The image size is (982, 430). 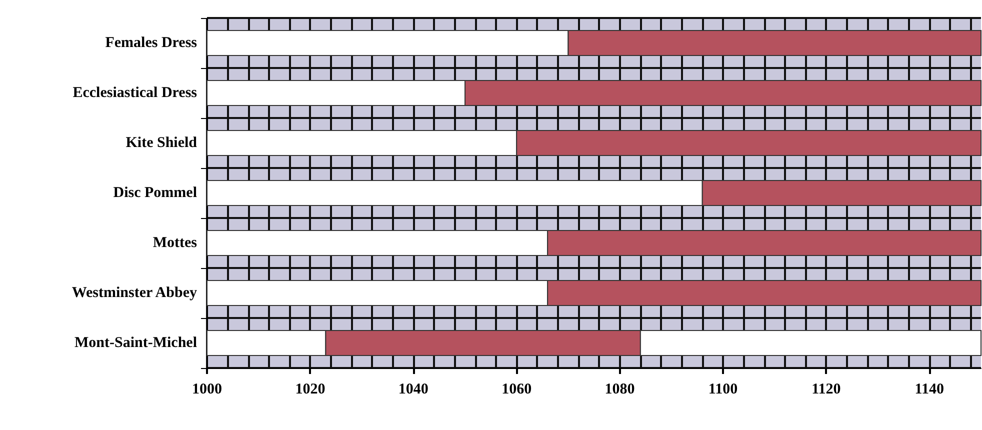 I want to click on y-tick-label: Mont-Saint-Michel, so click(x=135, y=343).